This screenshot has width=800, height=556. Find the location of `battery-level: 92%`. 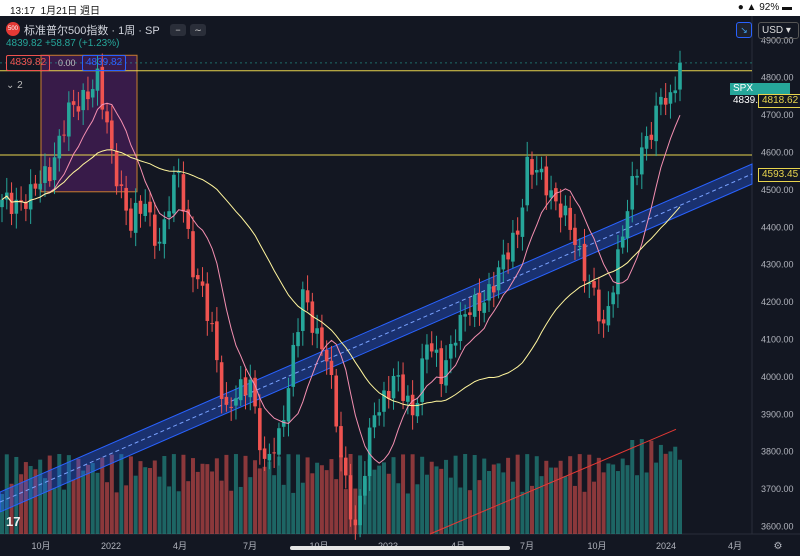

battery-level: 92% is located at coordinates (769, 7).